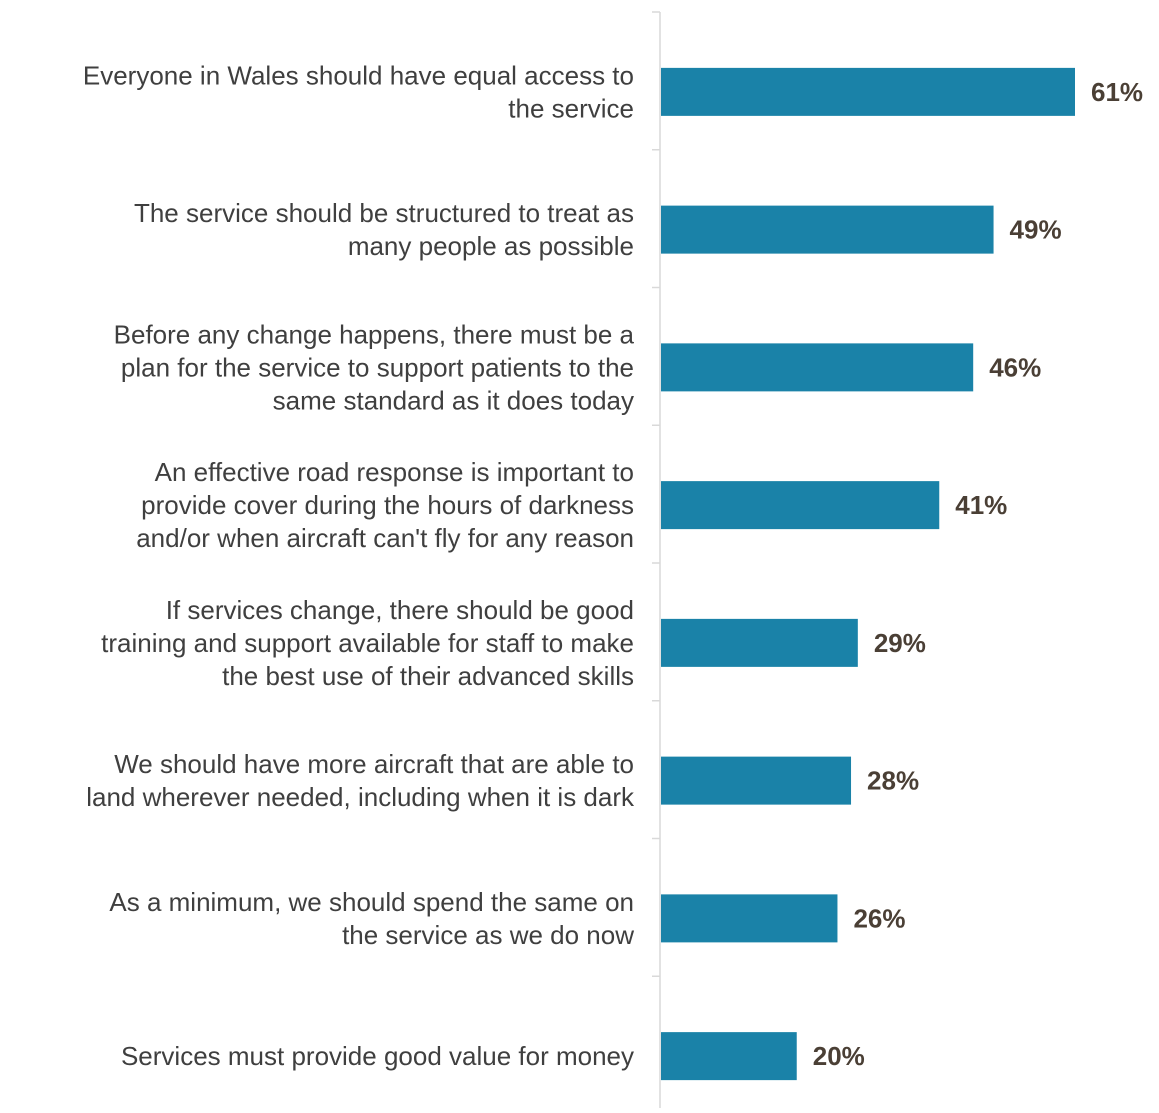 Image resolution: width=1159 pixels, height=1113 pixels. Describe the element at coordinates (900, 643) in the screenshot. I see `bar-value-label: 29%` at that location.